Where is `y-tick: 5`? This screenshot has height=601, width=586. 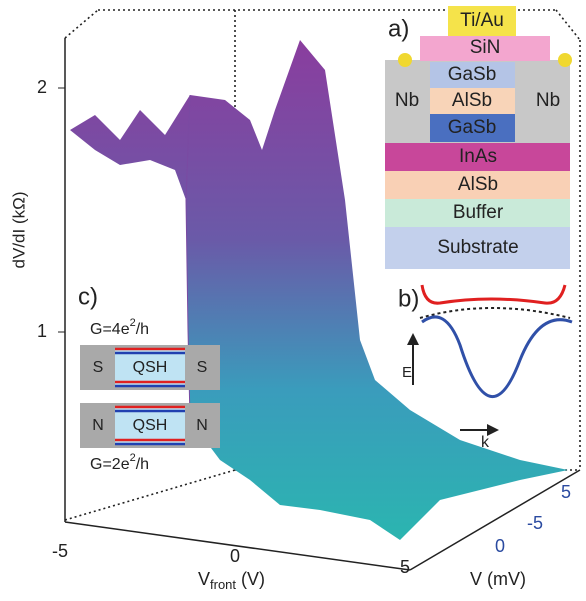
y-tick: 5 is located at coordinates (566, 492).